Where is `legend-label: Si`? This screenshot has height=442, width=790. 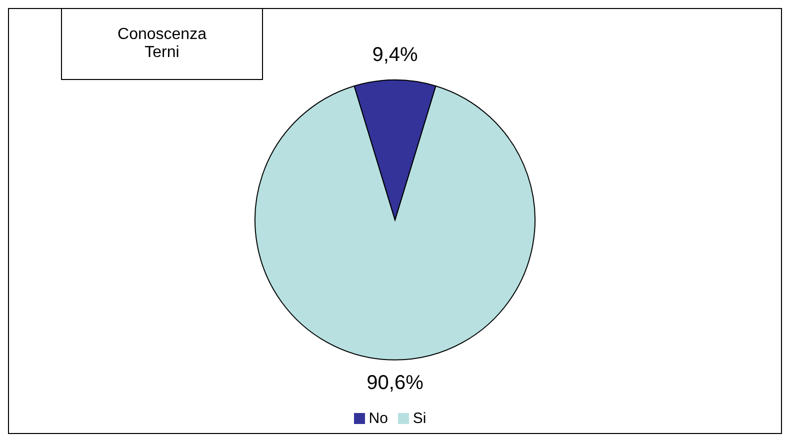
legend-label: Si is located at coordinates (419, 418).